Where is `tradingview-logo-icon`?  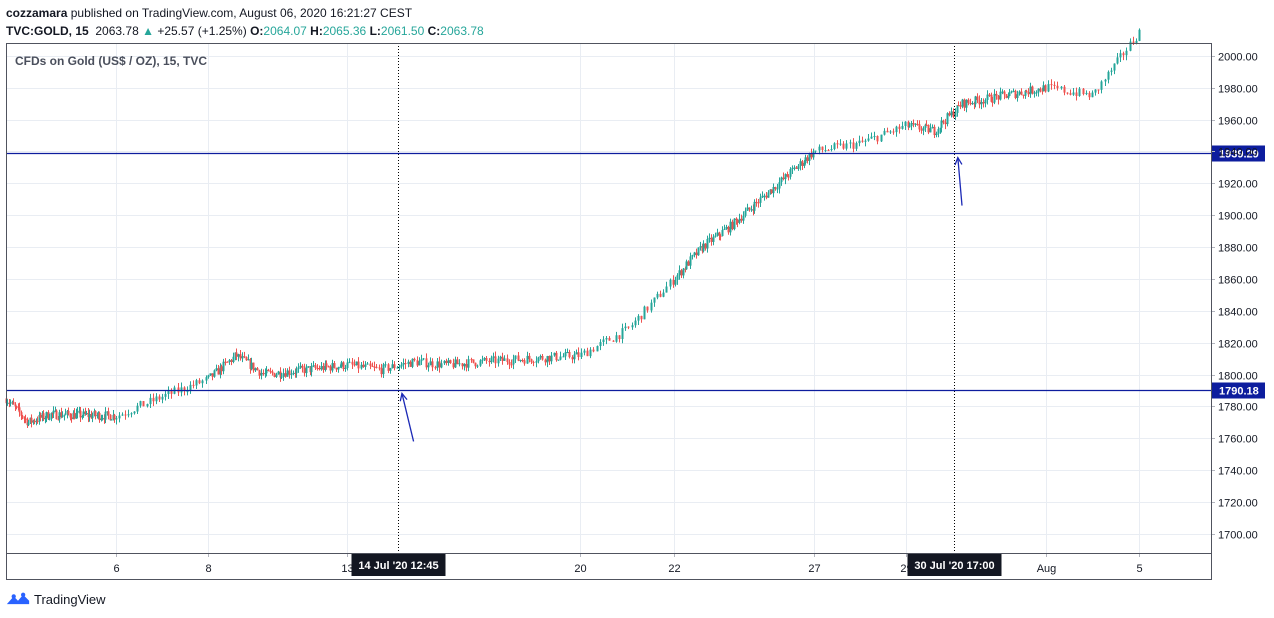 tradingview-logo-icon is located at coordinates (18, 598).